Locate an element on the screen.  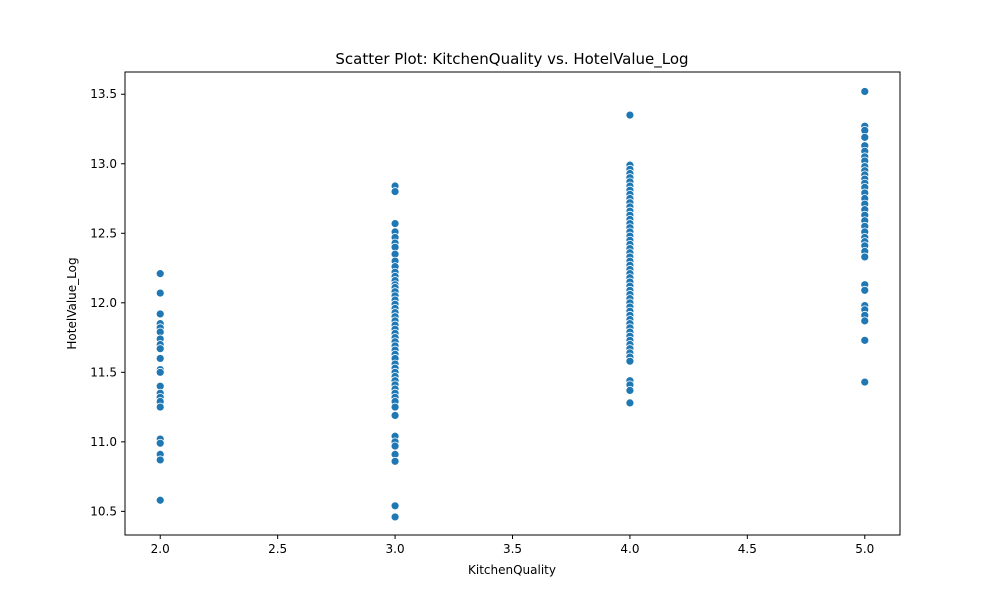
y-tick-label: 13.0 is located at coordinates (103, 164).